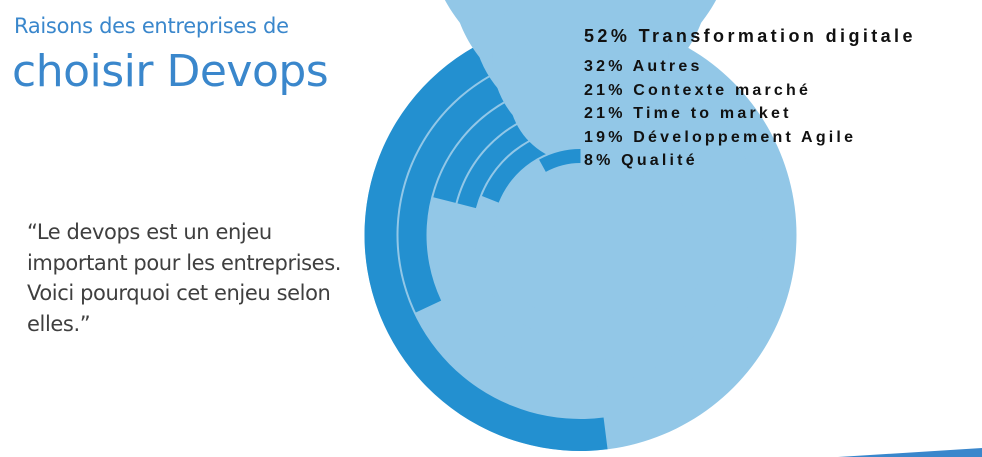 This screenshot has width=982, height=457. What do you see at coordinates (641, 160) in the screenshot?
I see `ring-label: 8% Qualité` at bounding box center [641, 160].